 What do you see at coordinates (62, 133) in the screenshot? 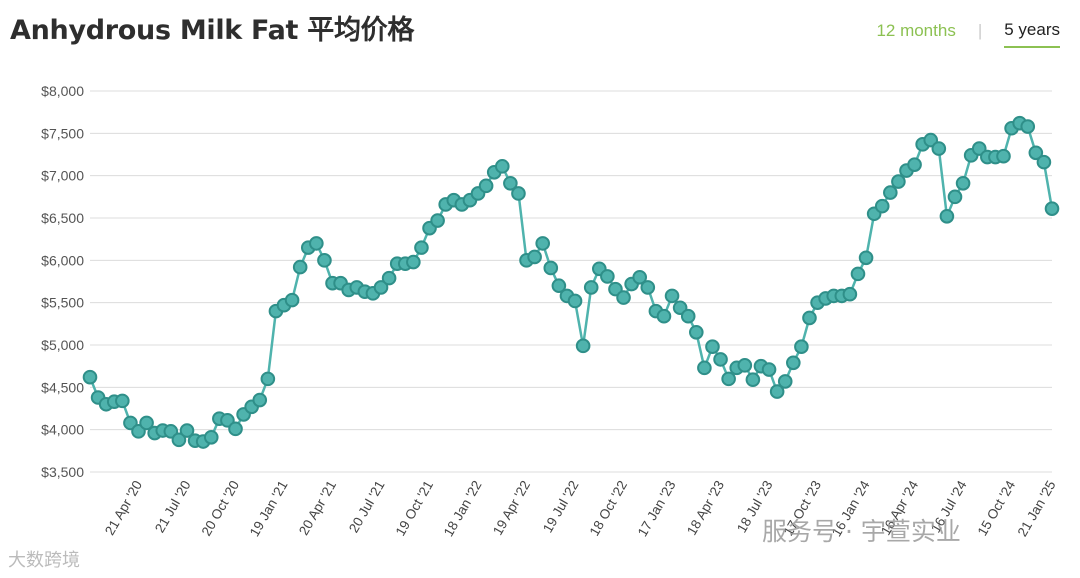
I see `y-tick-label: $7,500` at bounding box center [62, 133].